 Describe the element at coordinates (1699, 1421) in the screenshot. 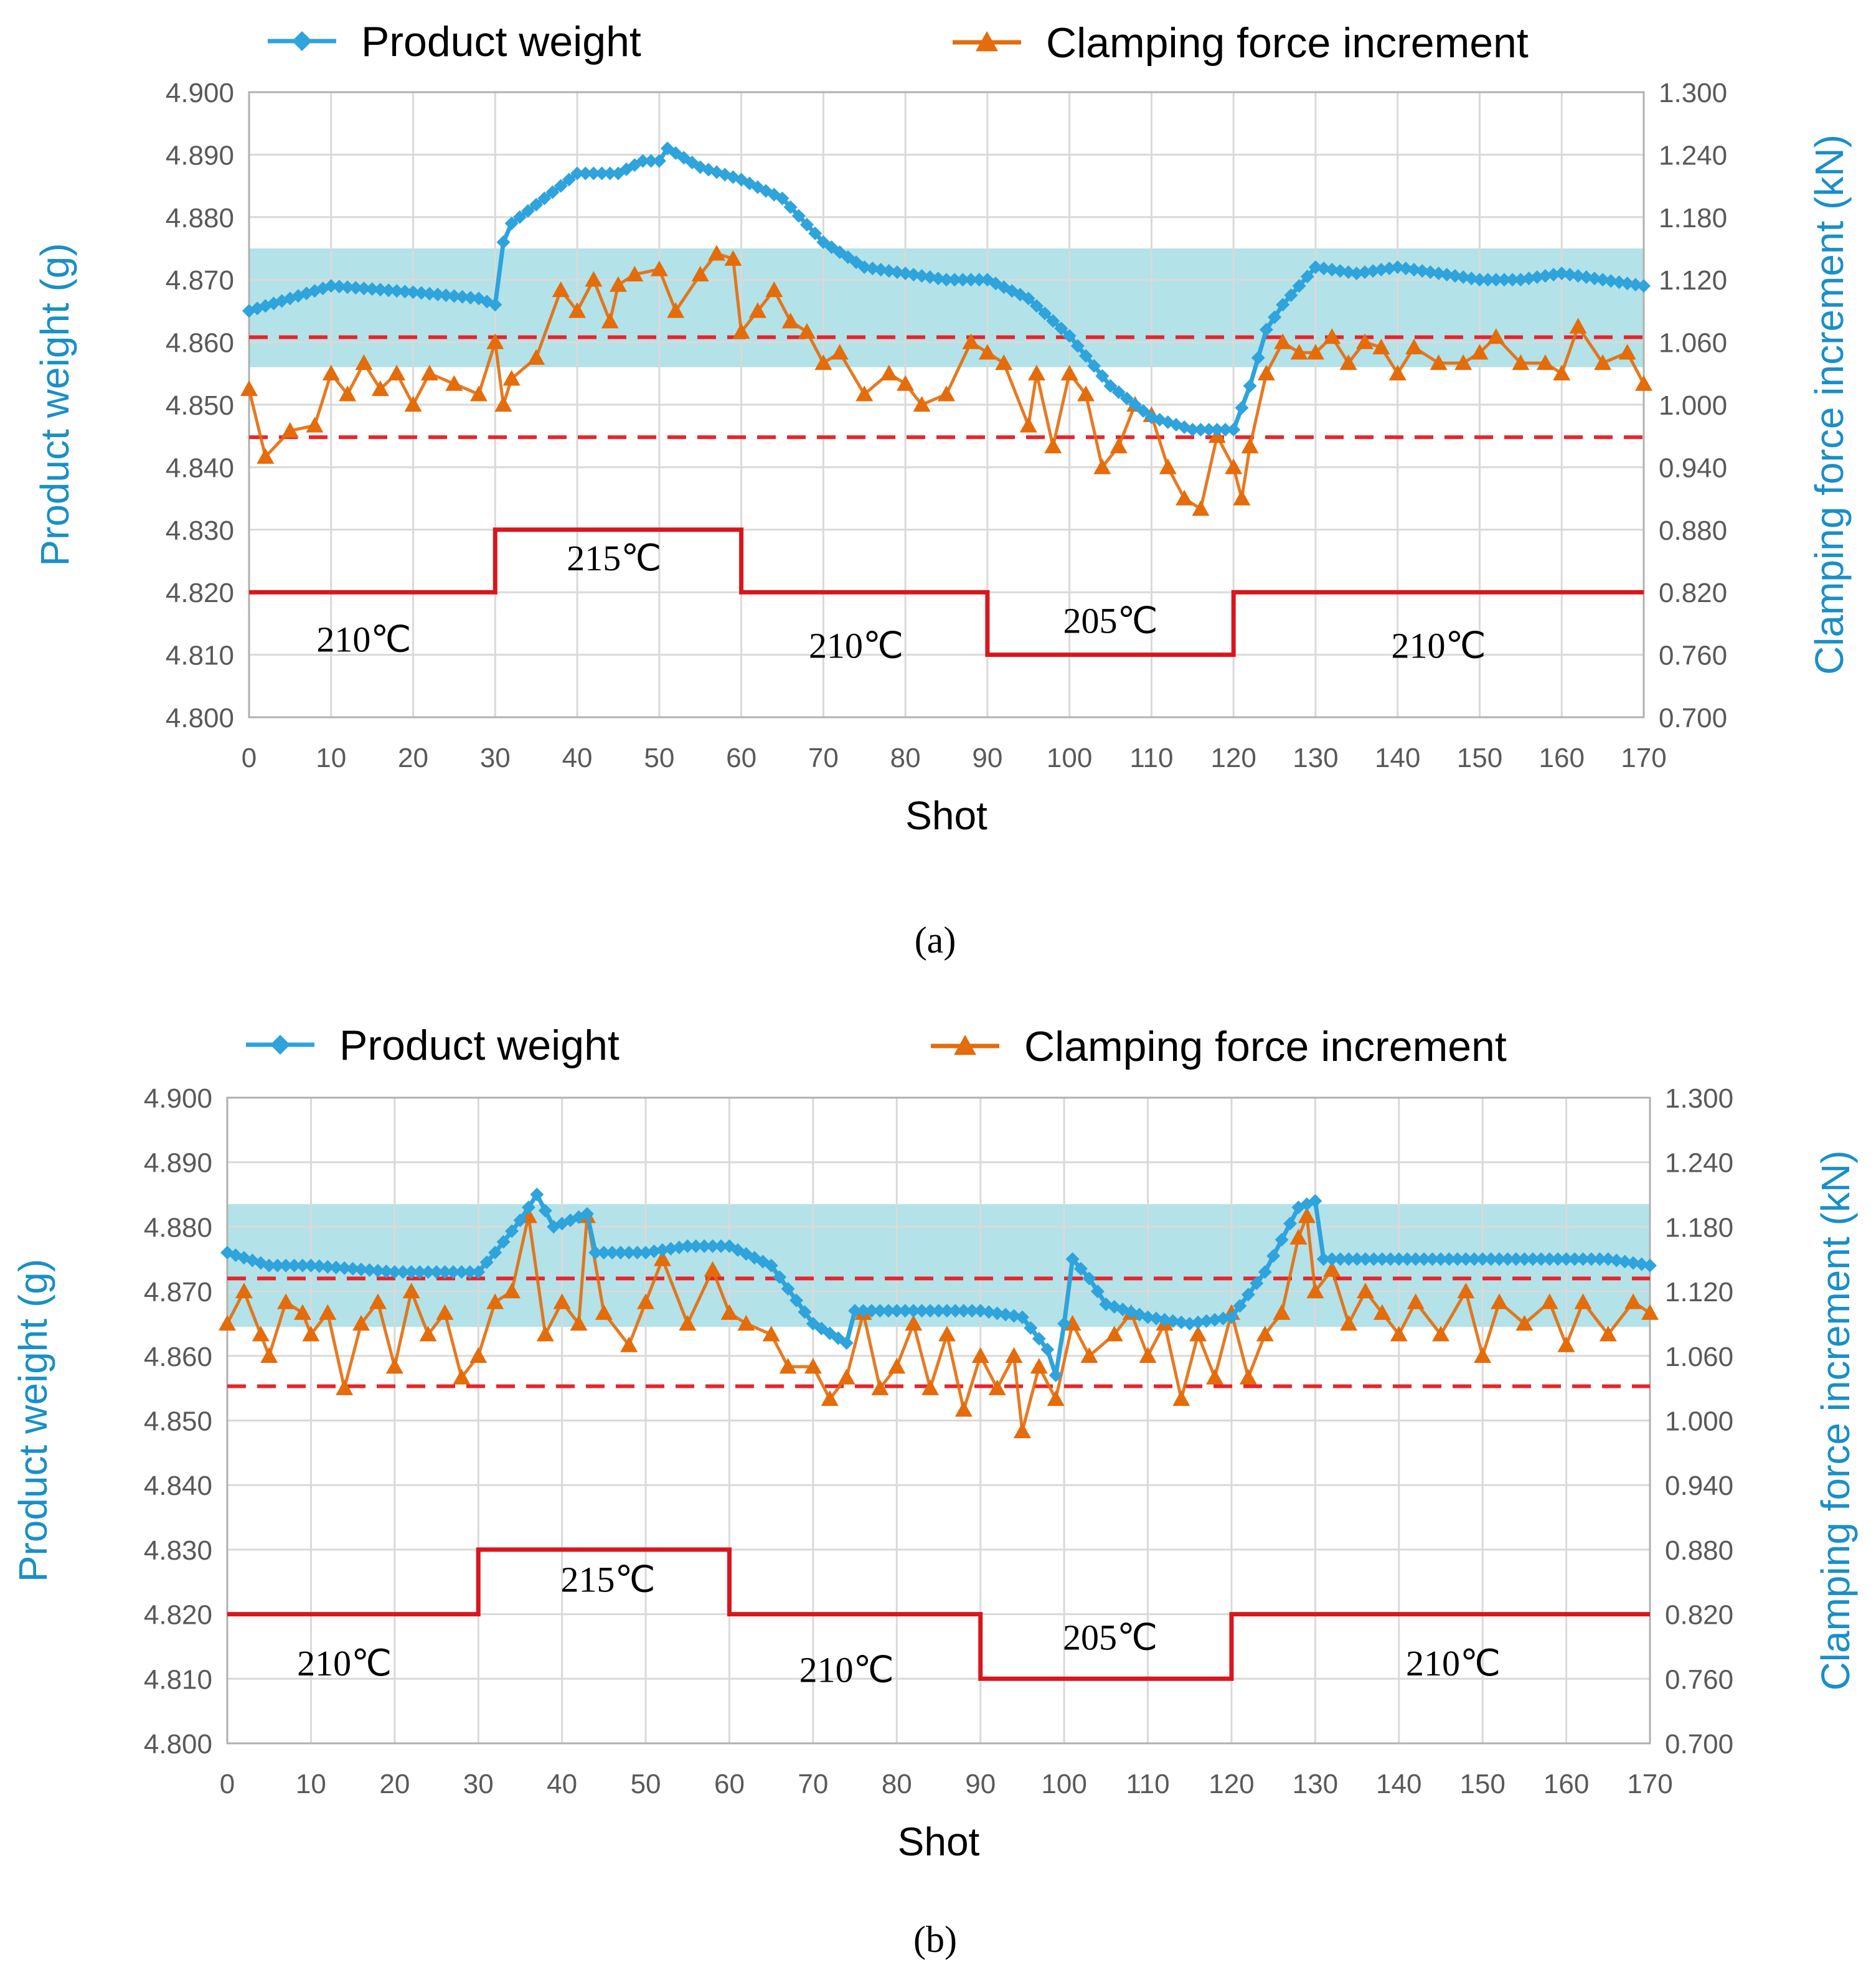

I see `y-right-tick-label: 1.000` at that location.